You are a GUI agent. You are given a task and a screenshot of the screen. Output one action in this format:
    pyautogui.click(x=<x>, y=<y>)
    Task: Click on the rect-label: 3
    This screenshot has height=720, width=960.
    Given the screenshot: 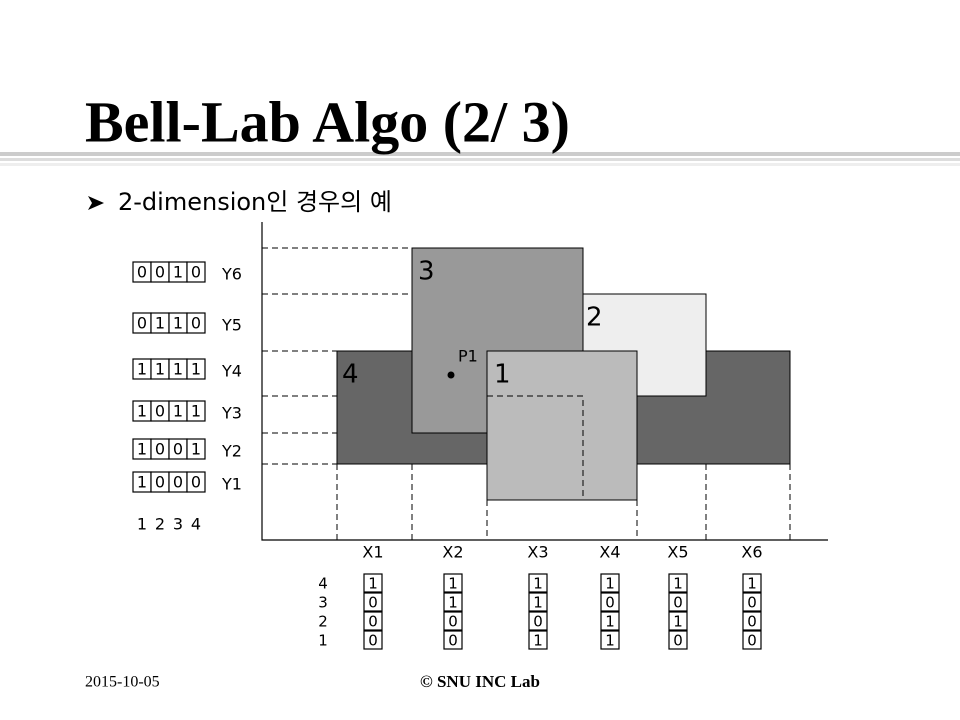 What is the action you would take?
    pyautogui.click(x=426, y=272)
    